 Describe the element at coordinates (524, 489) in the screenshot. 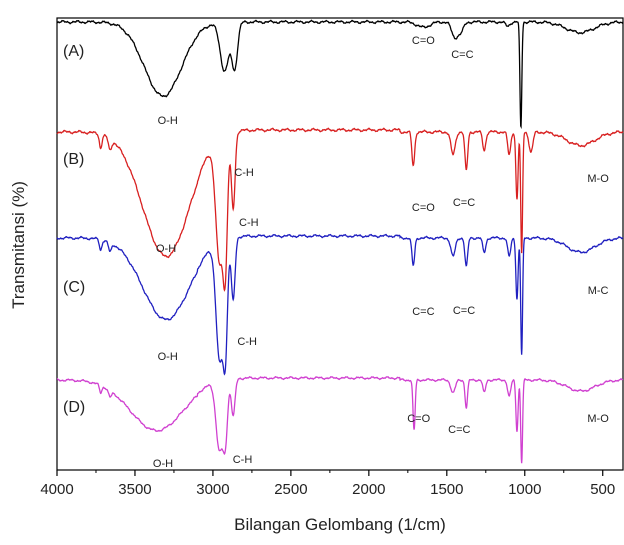

I see `x-tick-label: 1000` at that location.